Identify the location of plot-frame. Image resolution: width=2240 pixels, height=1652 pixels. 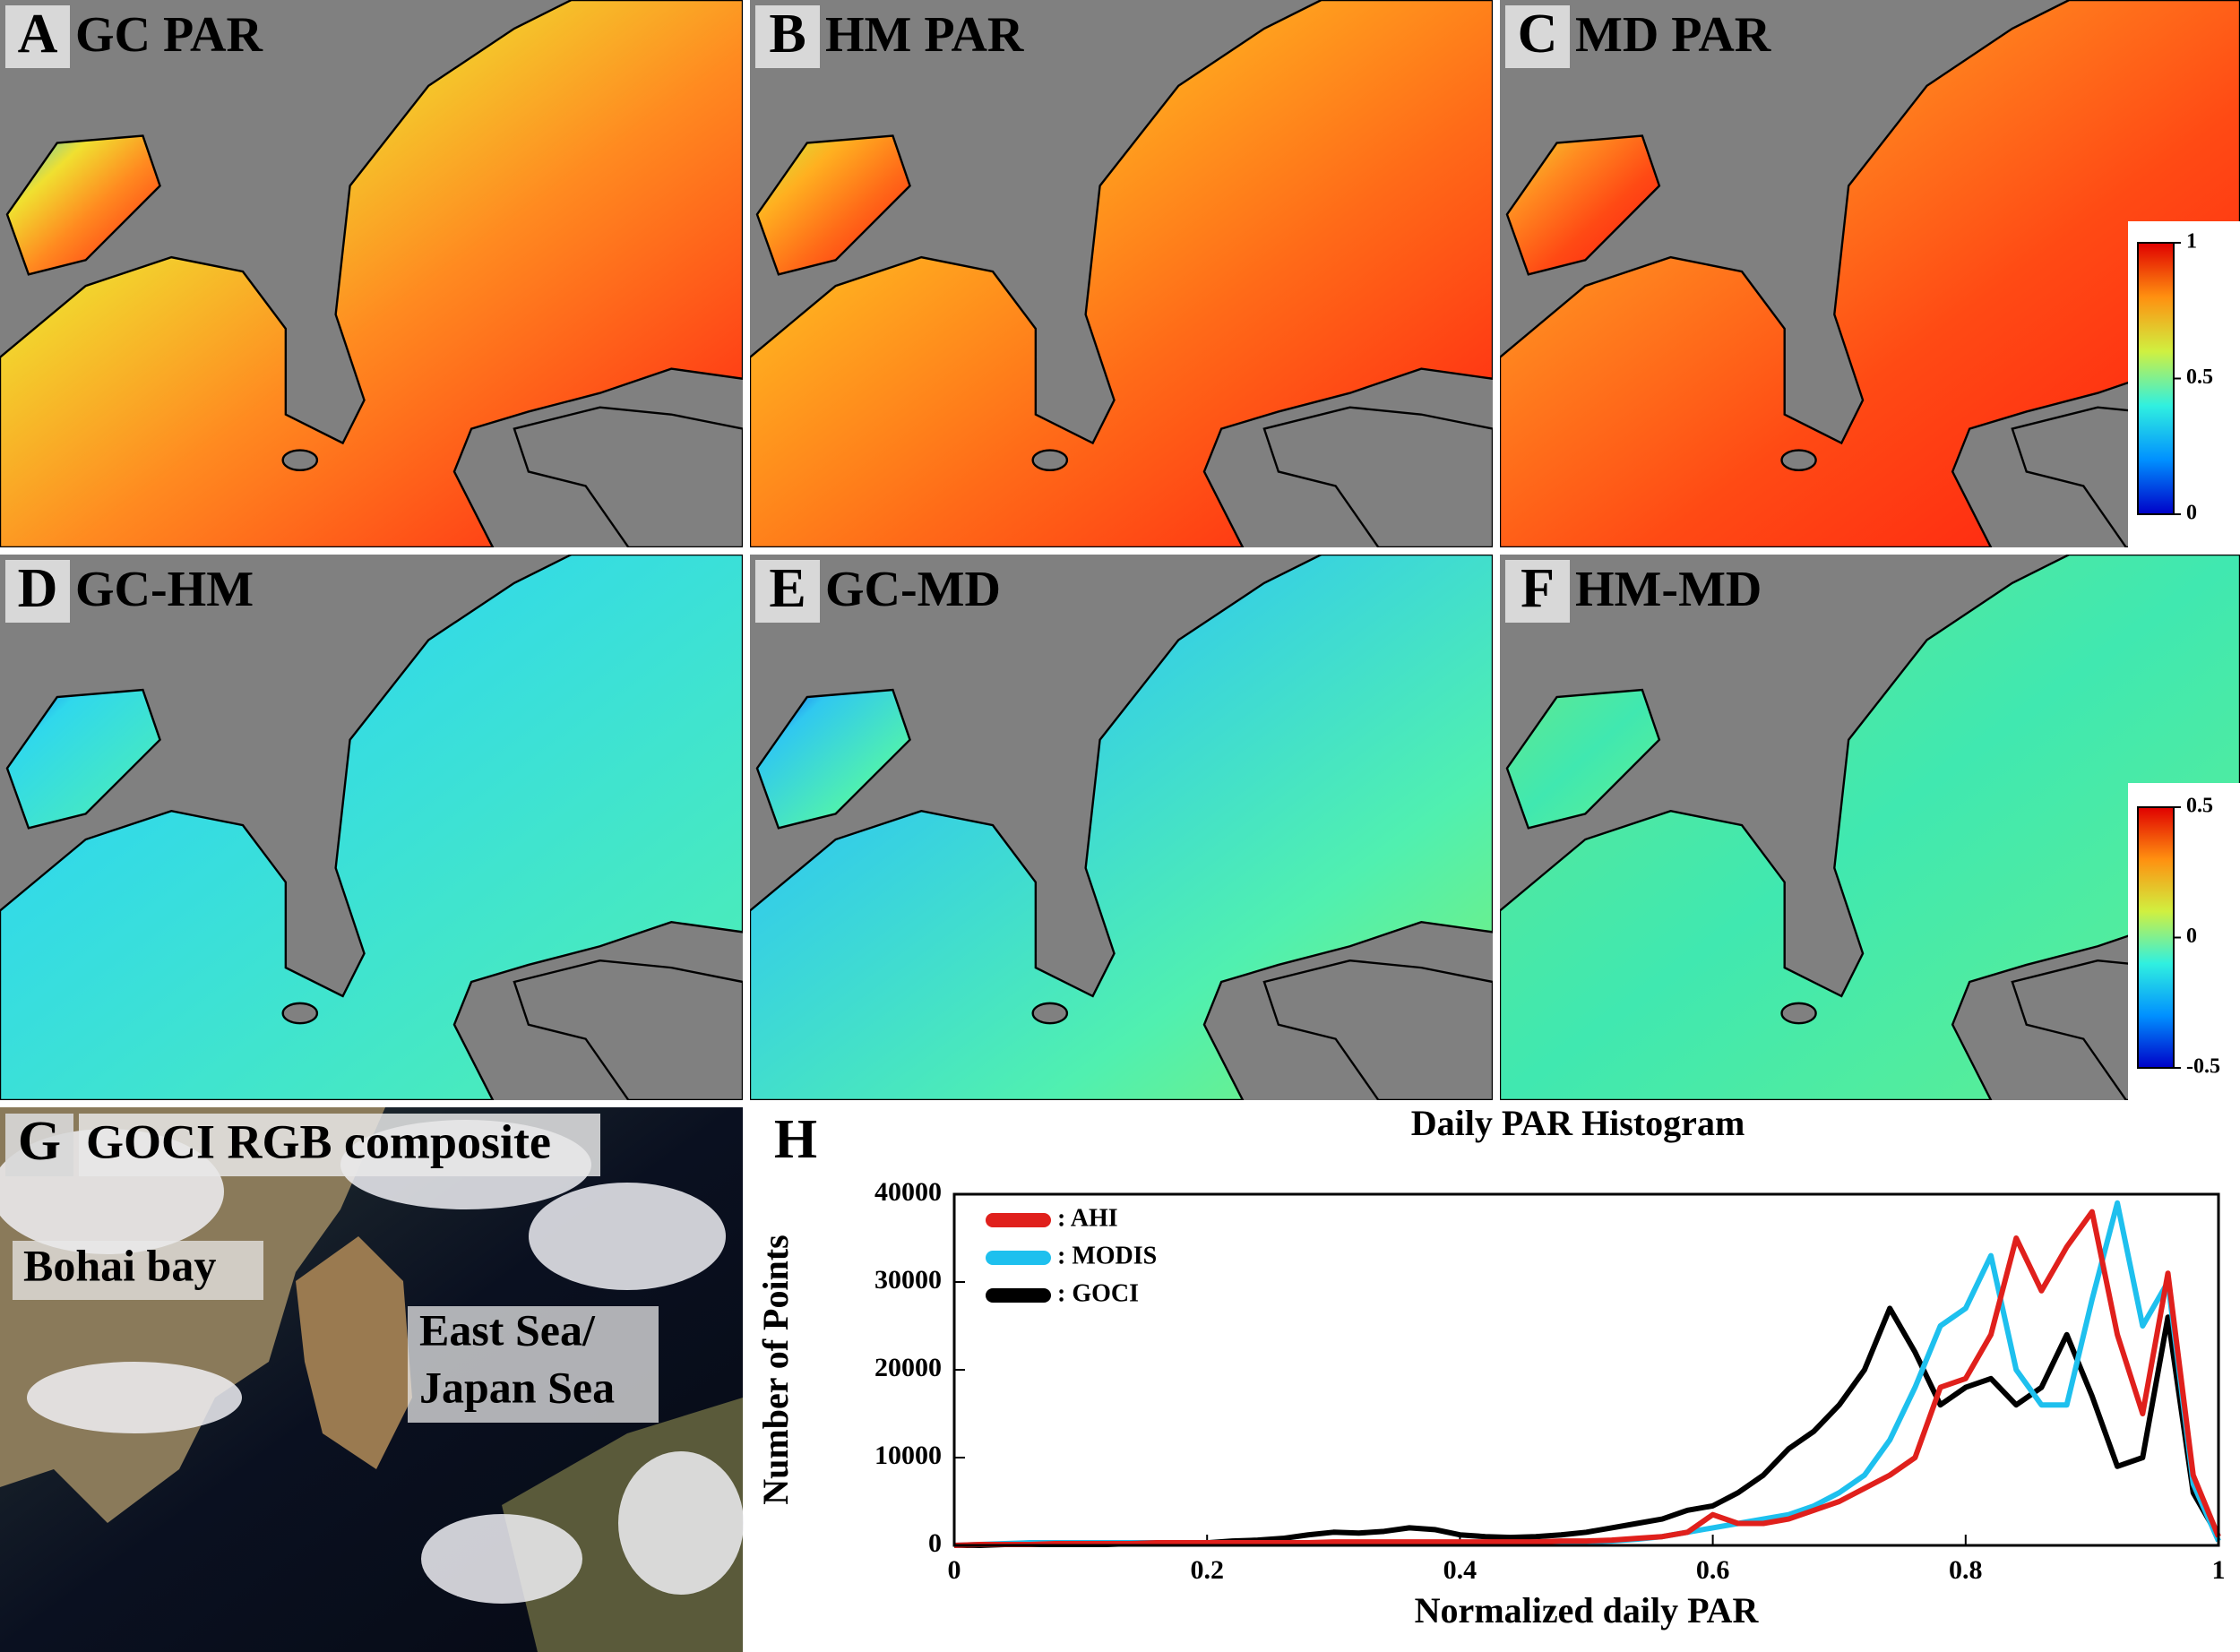
(1586, 1369).